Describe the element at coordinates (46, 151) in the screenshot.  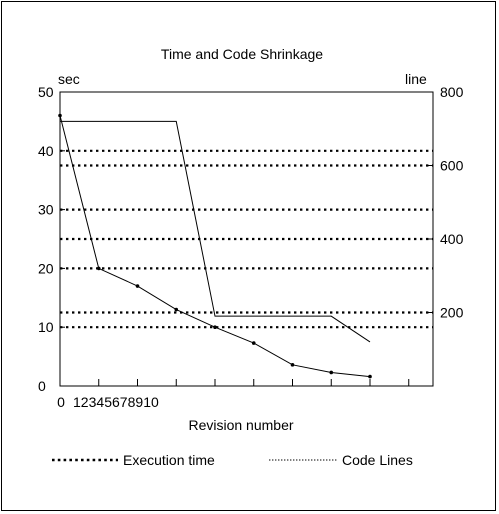
I see `left-tick-label: 40` at that location.